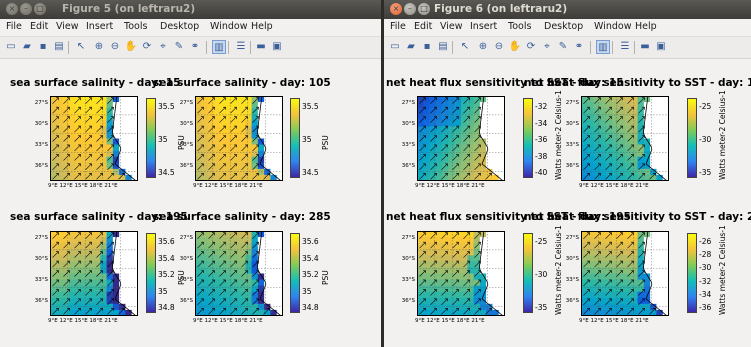  What do you see at coordinates (541, 139) in the screenshot?
I see `colorbar-tick-label: -36` at bounding box center [541, 139].